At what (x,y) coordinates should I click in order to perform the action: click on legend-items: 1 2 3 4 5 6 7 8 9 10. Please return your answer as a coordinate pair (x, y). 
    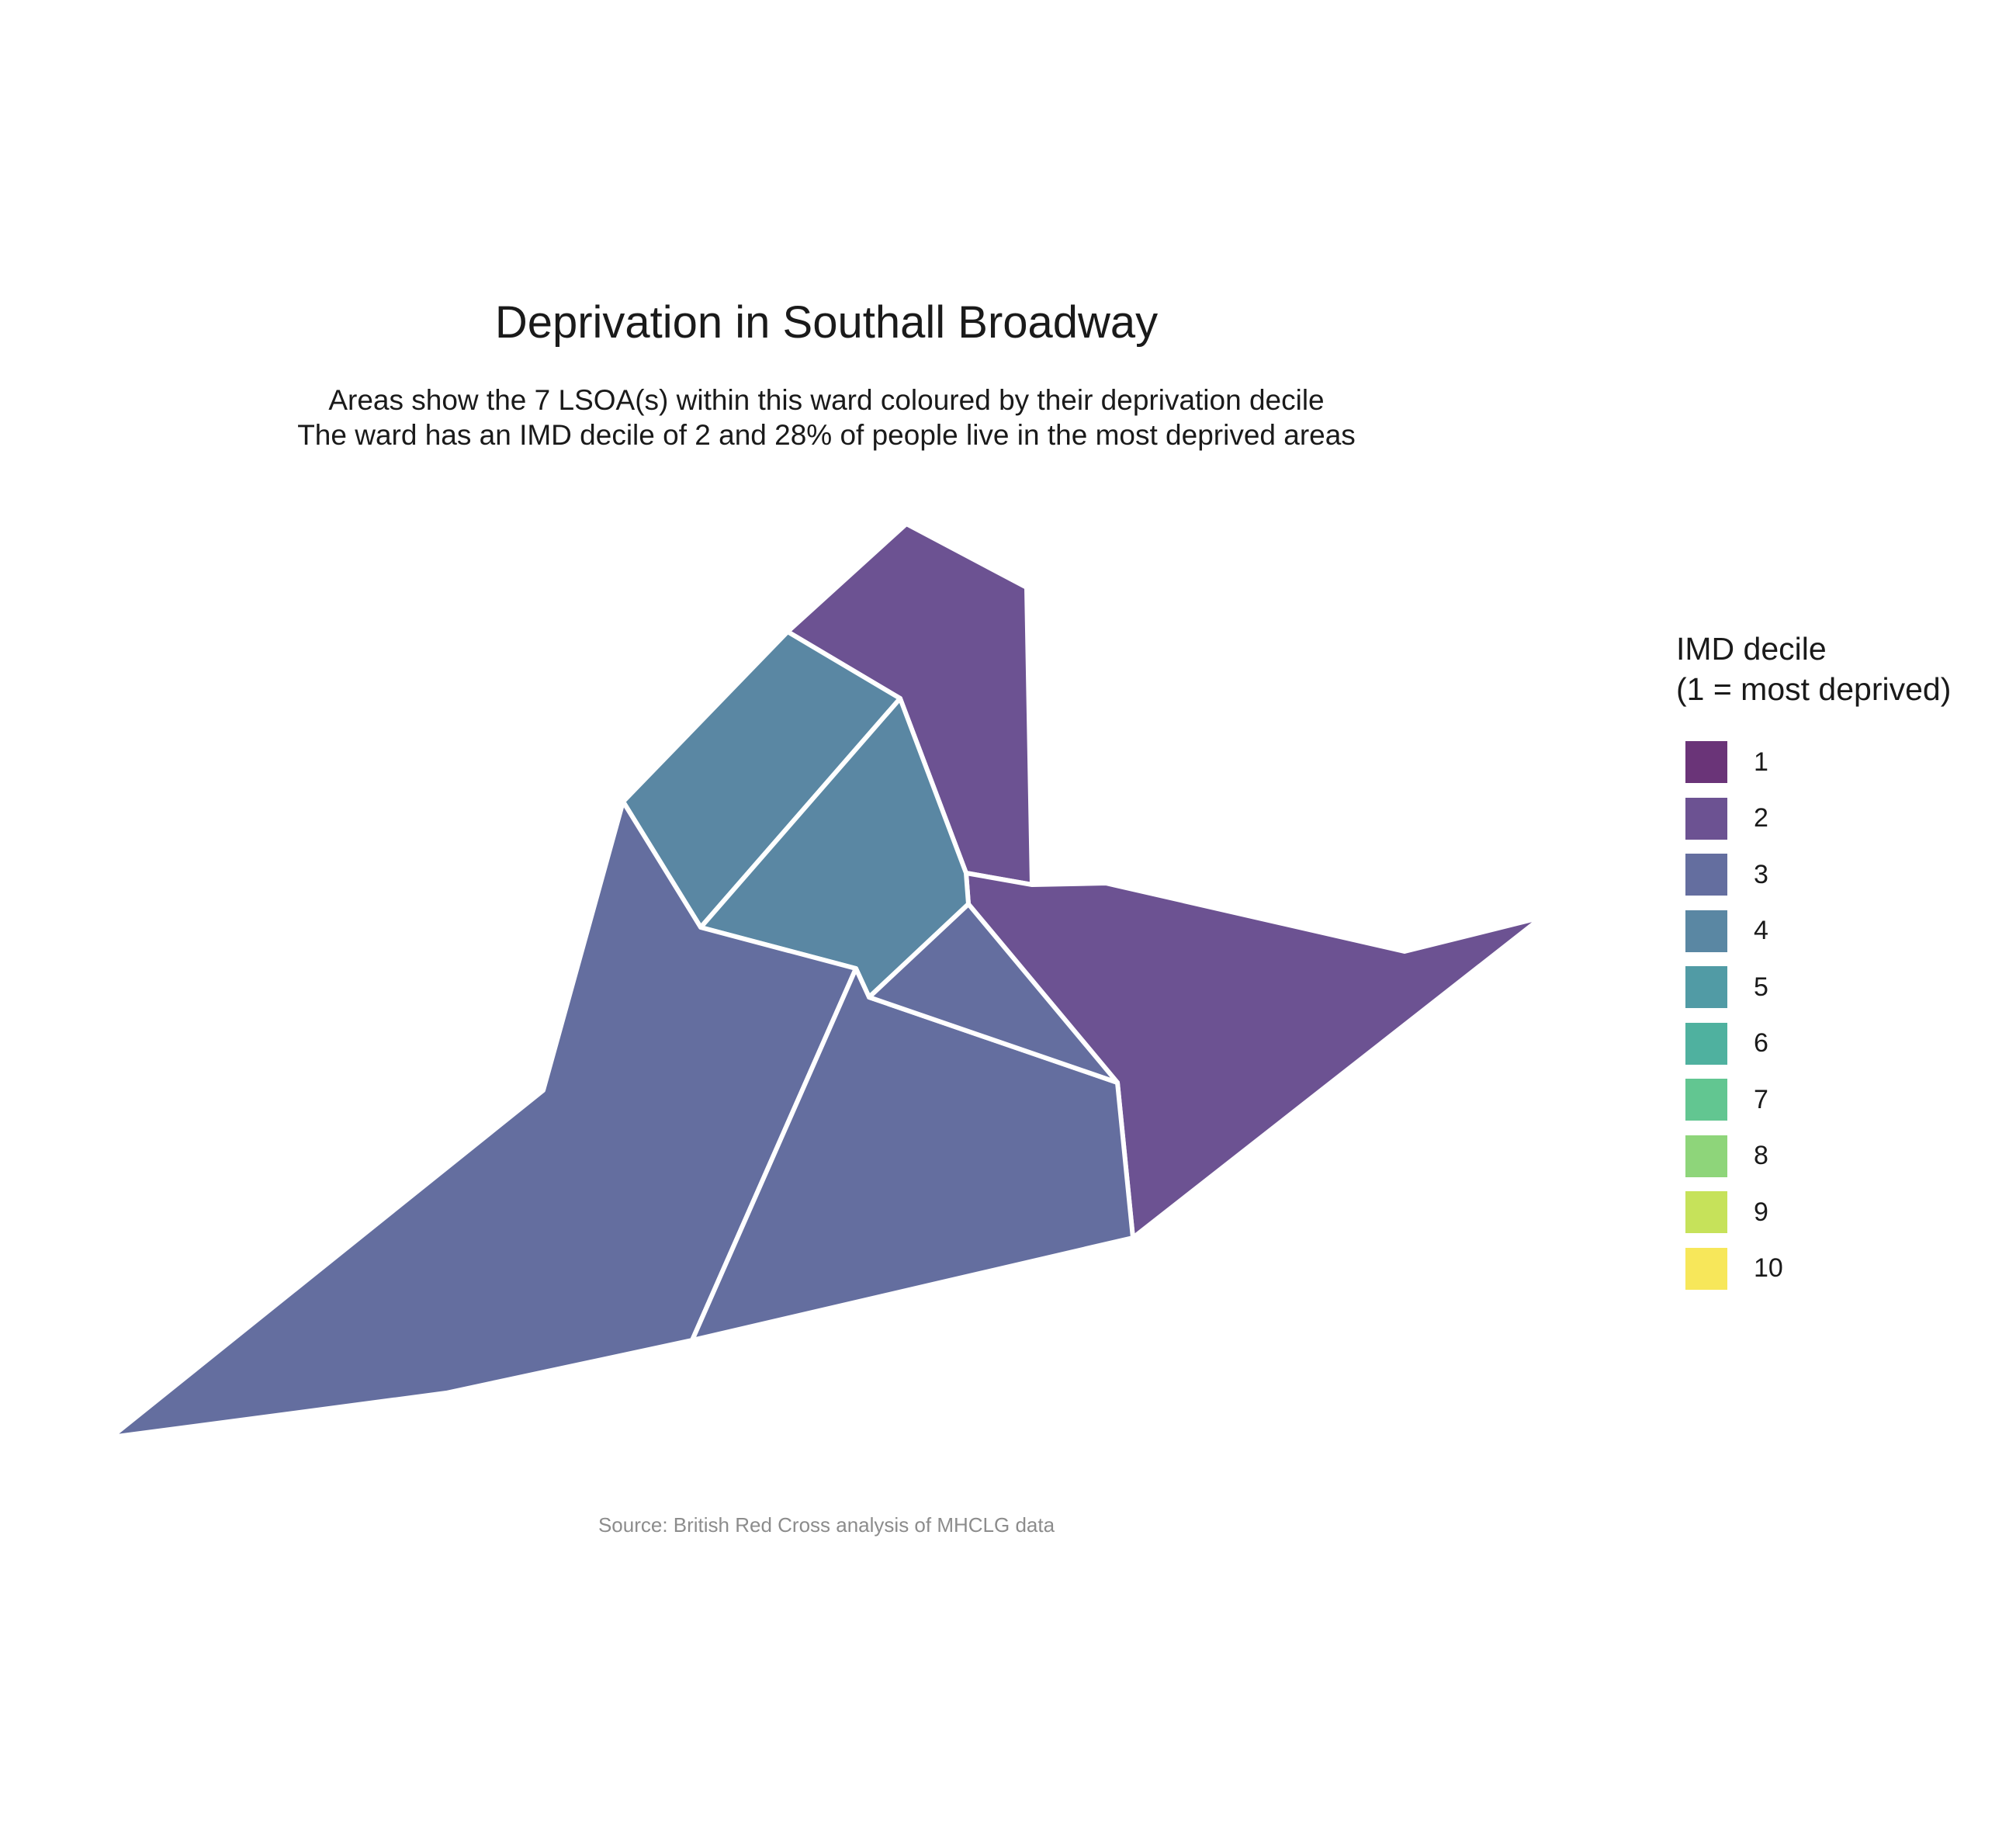
    Looking at the image, I should click on (1814, 1016).